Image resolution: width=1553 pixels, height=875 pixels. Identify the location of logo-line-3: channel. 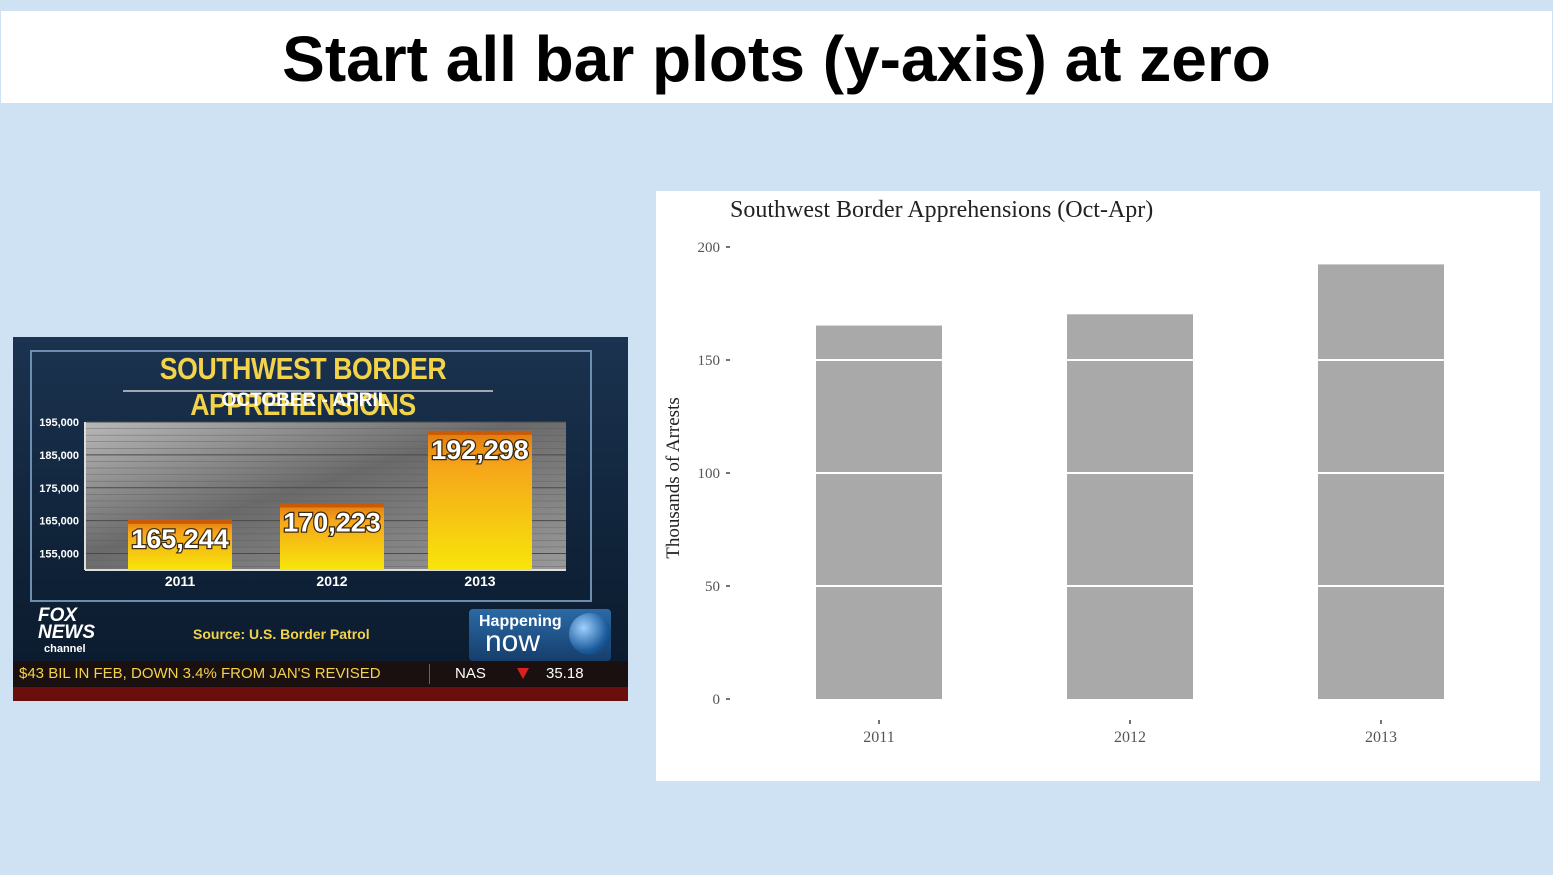
(65, 649).